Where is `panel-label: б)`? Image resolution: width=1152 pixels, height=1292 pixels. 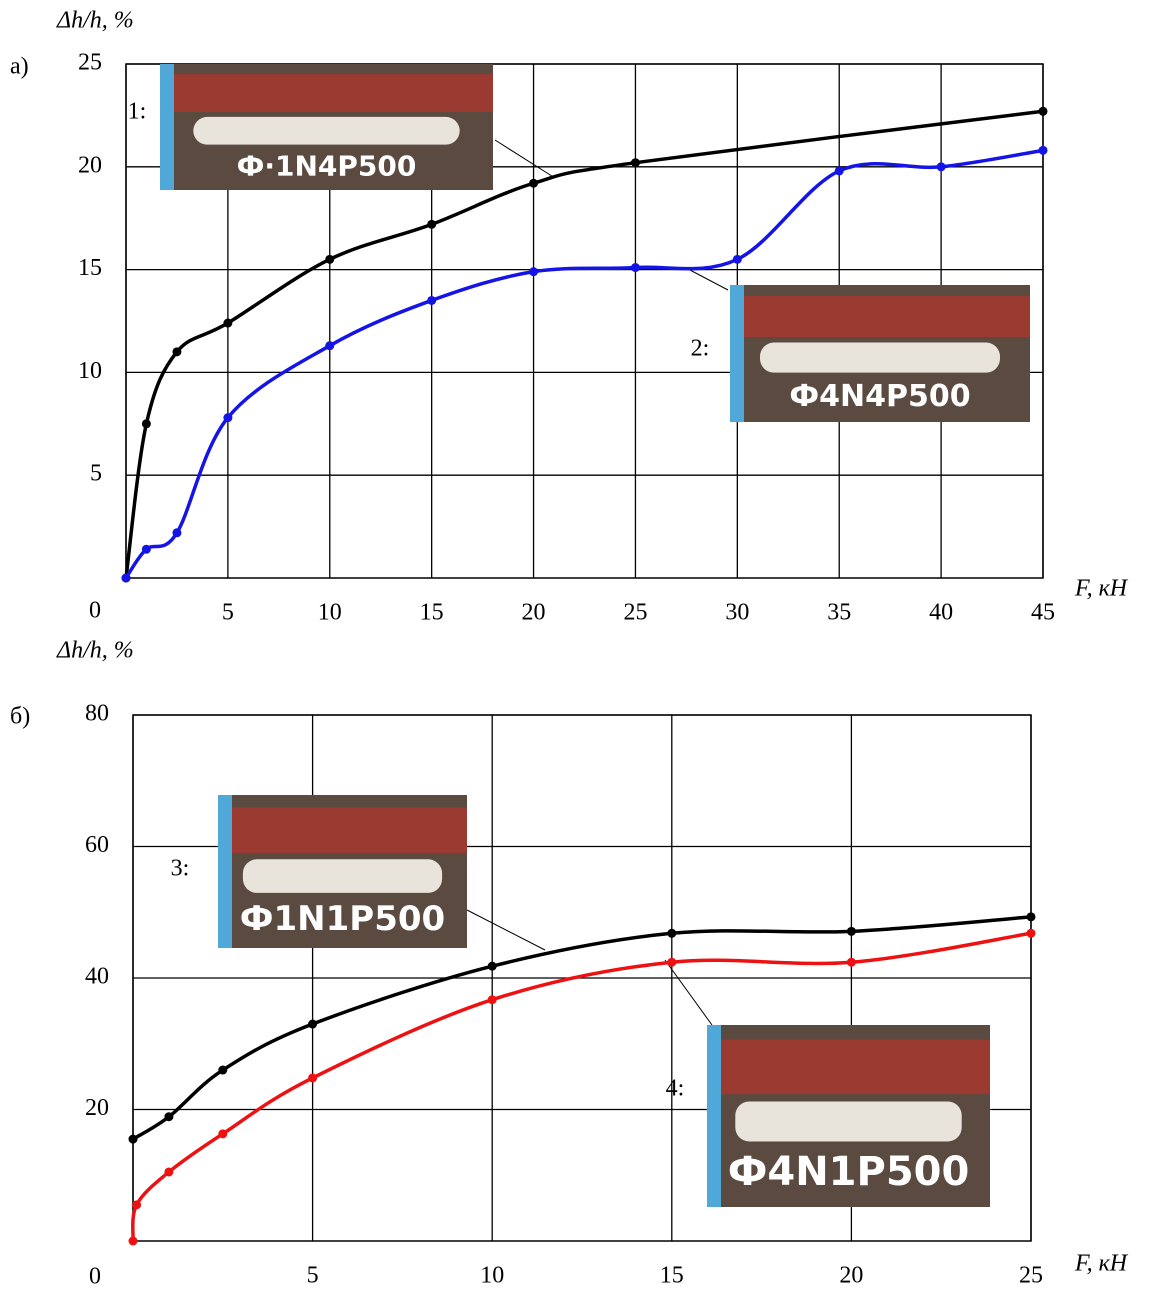 panel-label: б) is located at coordinates (20, 717).